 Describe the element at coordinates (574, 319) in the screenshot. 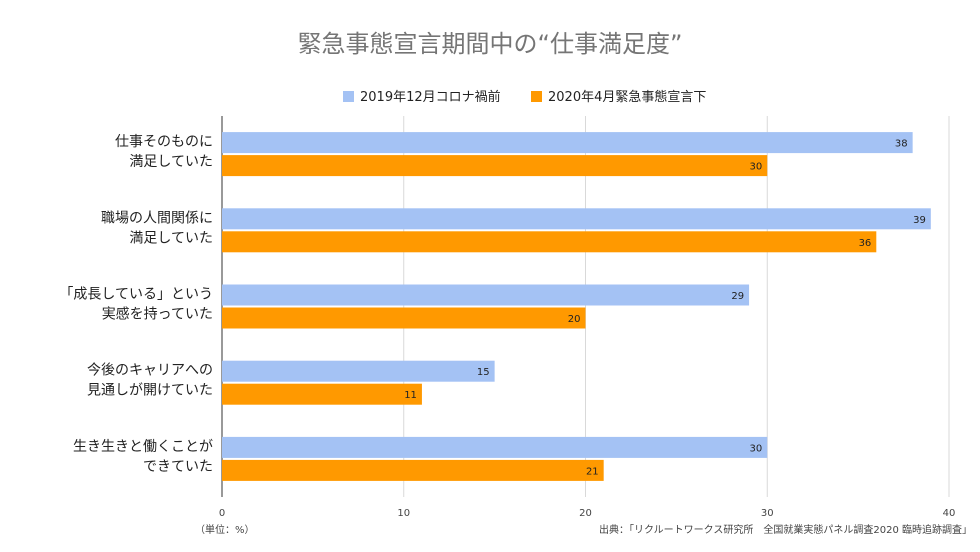

I see `data-label: 20` at that location.